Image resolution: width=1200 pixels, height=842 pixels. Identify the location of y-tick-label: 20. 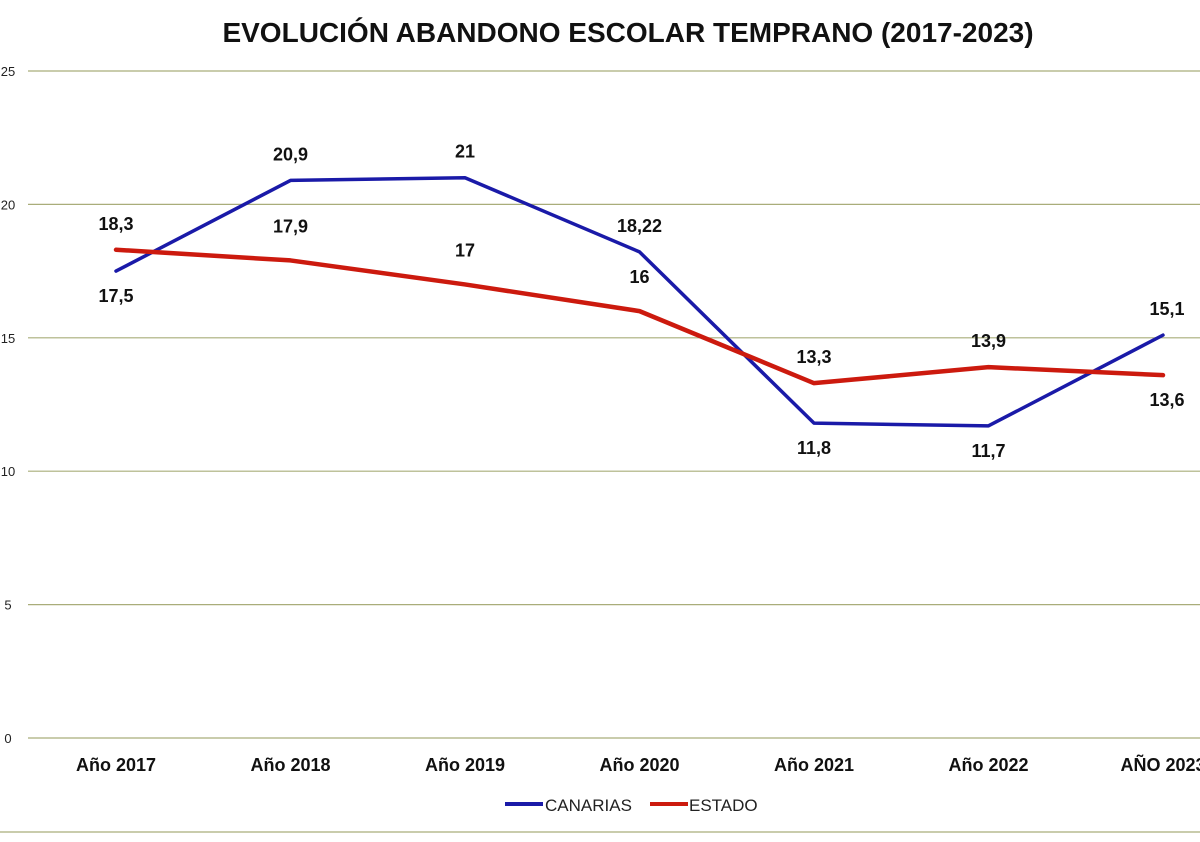
(8, 204).